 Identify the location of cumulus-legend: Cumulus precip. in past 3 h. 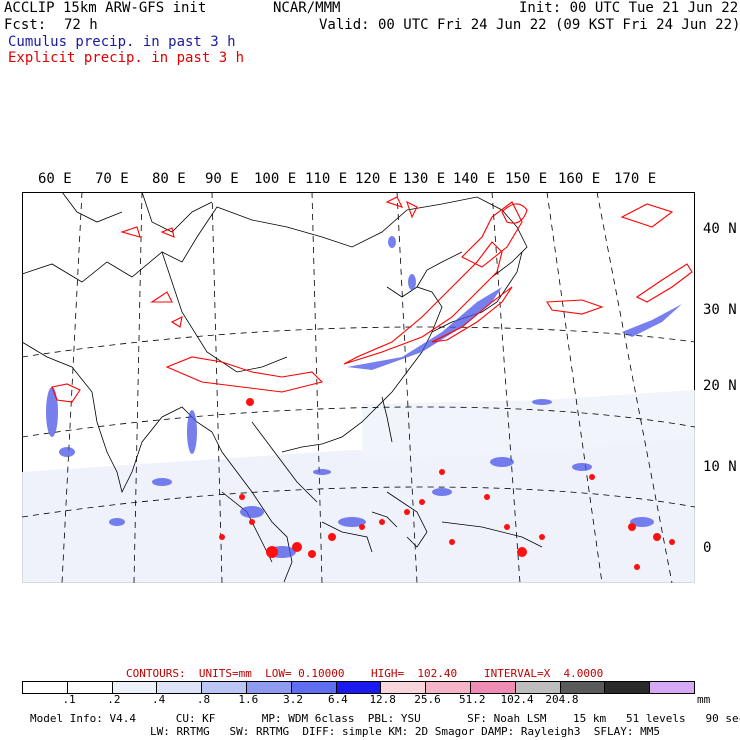
(122, 42).